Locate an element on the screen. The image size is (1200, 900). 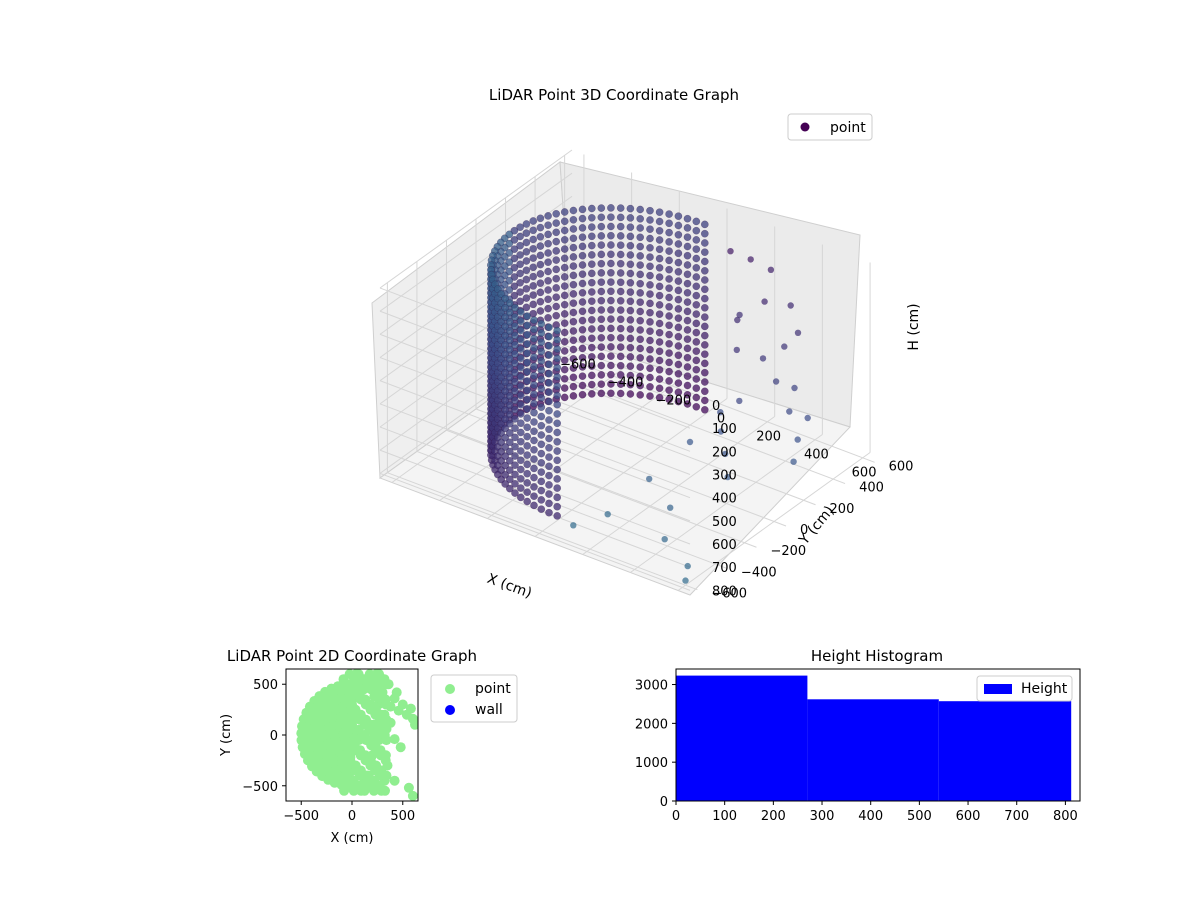
legend-2d-point-label: point is located at coordinates (493, 689).